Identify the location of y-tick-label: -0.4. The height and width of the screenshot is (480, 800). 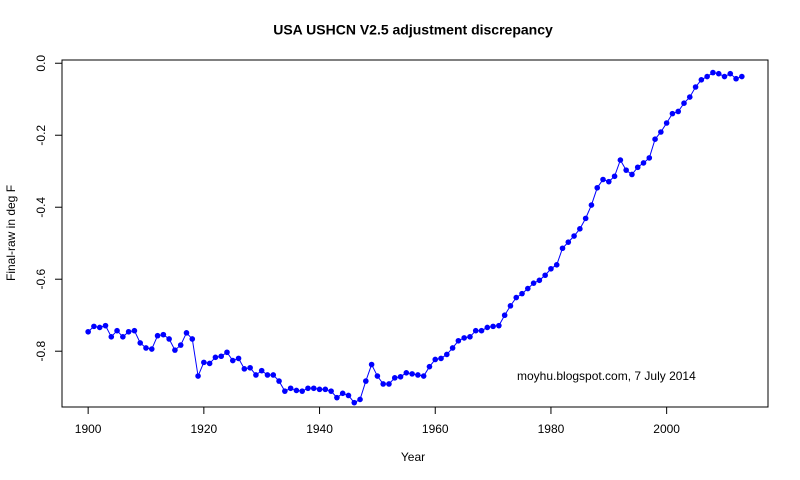
(41, 207).